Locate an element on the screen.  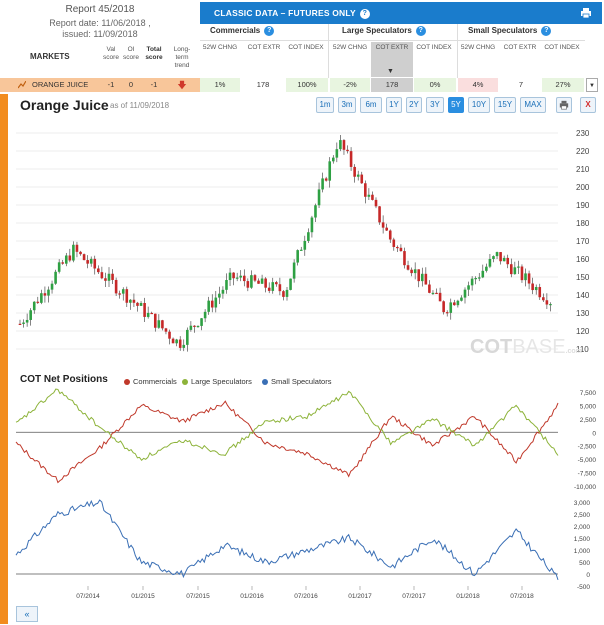
report-date: Report date: 11/06/2018 , is located at coordinates (100, 23).